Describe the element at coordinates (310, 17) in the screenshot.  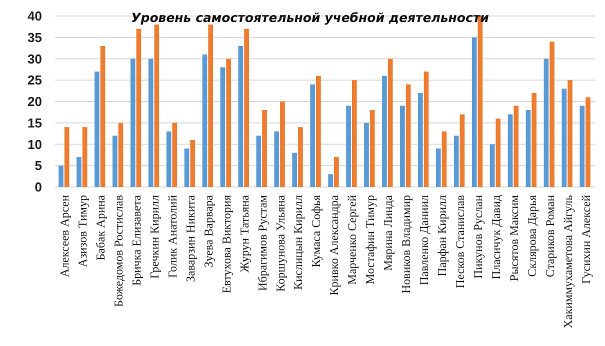
I see `chart-title: Уровень самостоятельной учебной деятельности` at that location.